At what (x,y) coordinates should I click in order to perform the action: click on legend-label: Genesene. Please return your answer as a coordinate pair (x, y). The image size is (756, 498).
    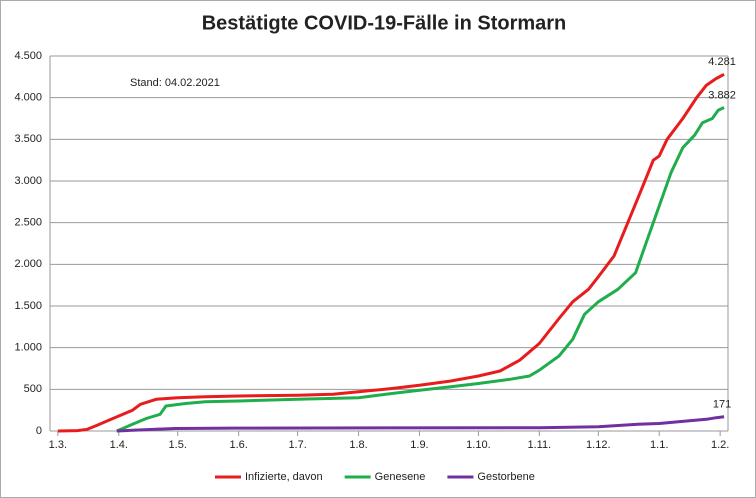
    Looking at the image, I should click on (400, 477).